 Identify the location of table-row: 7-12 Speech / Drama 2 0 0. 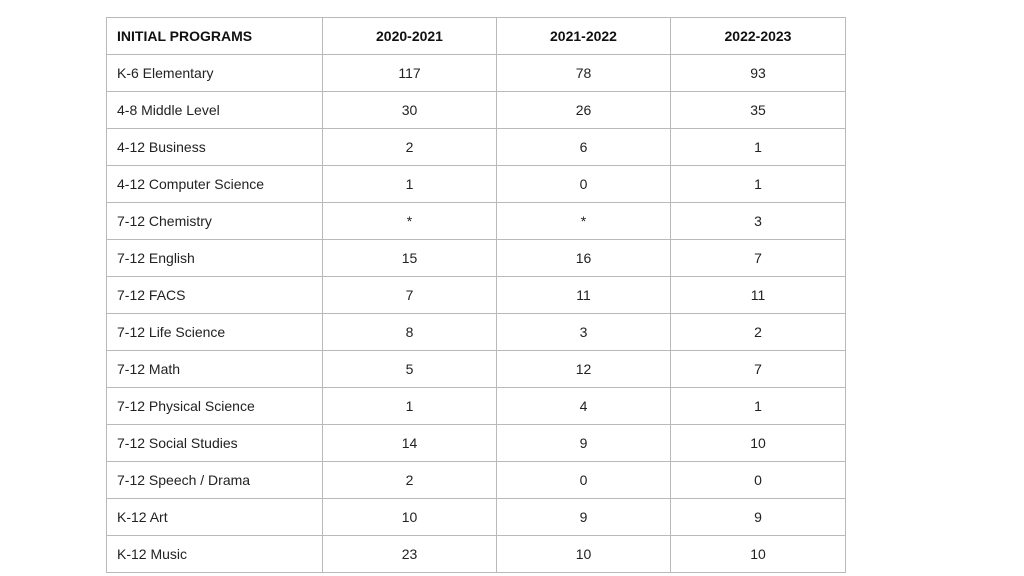
(476, 480).